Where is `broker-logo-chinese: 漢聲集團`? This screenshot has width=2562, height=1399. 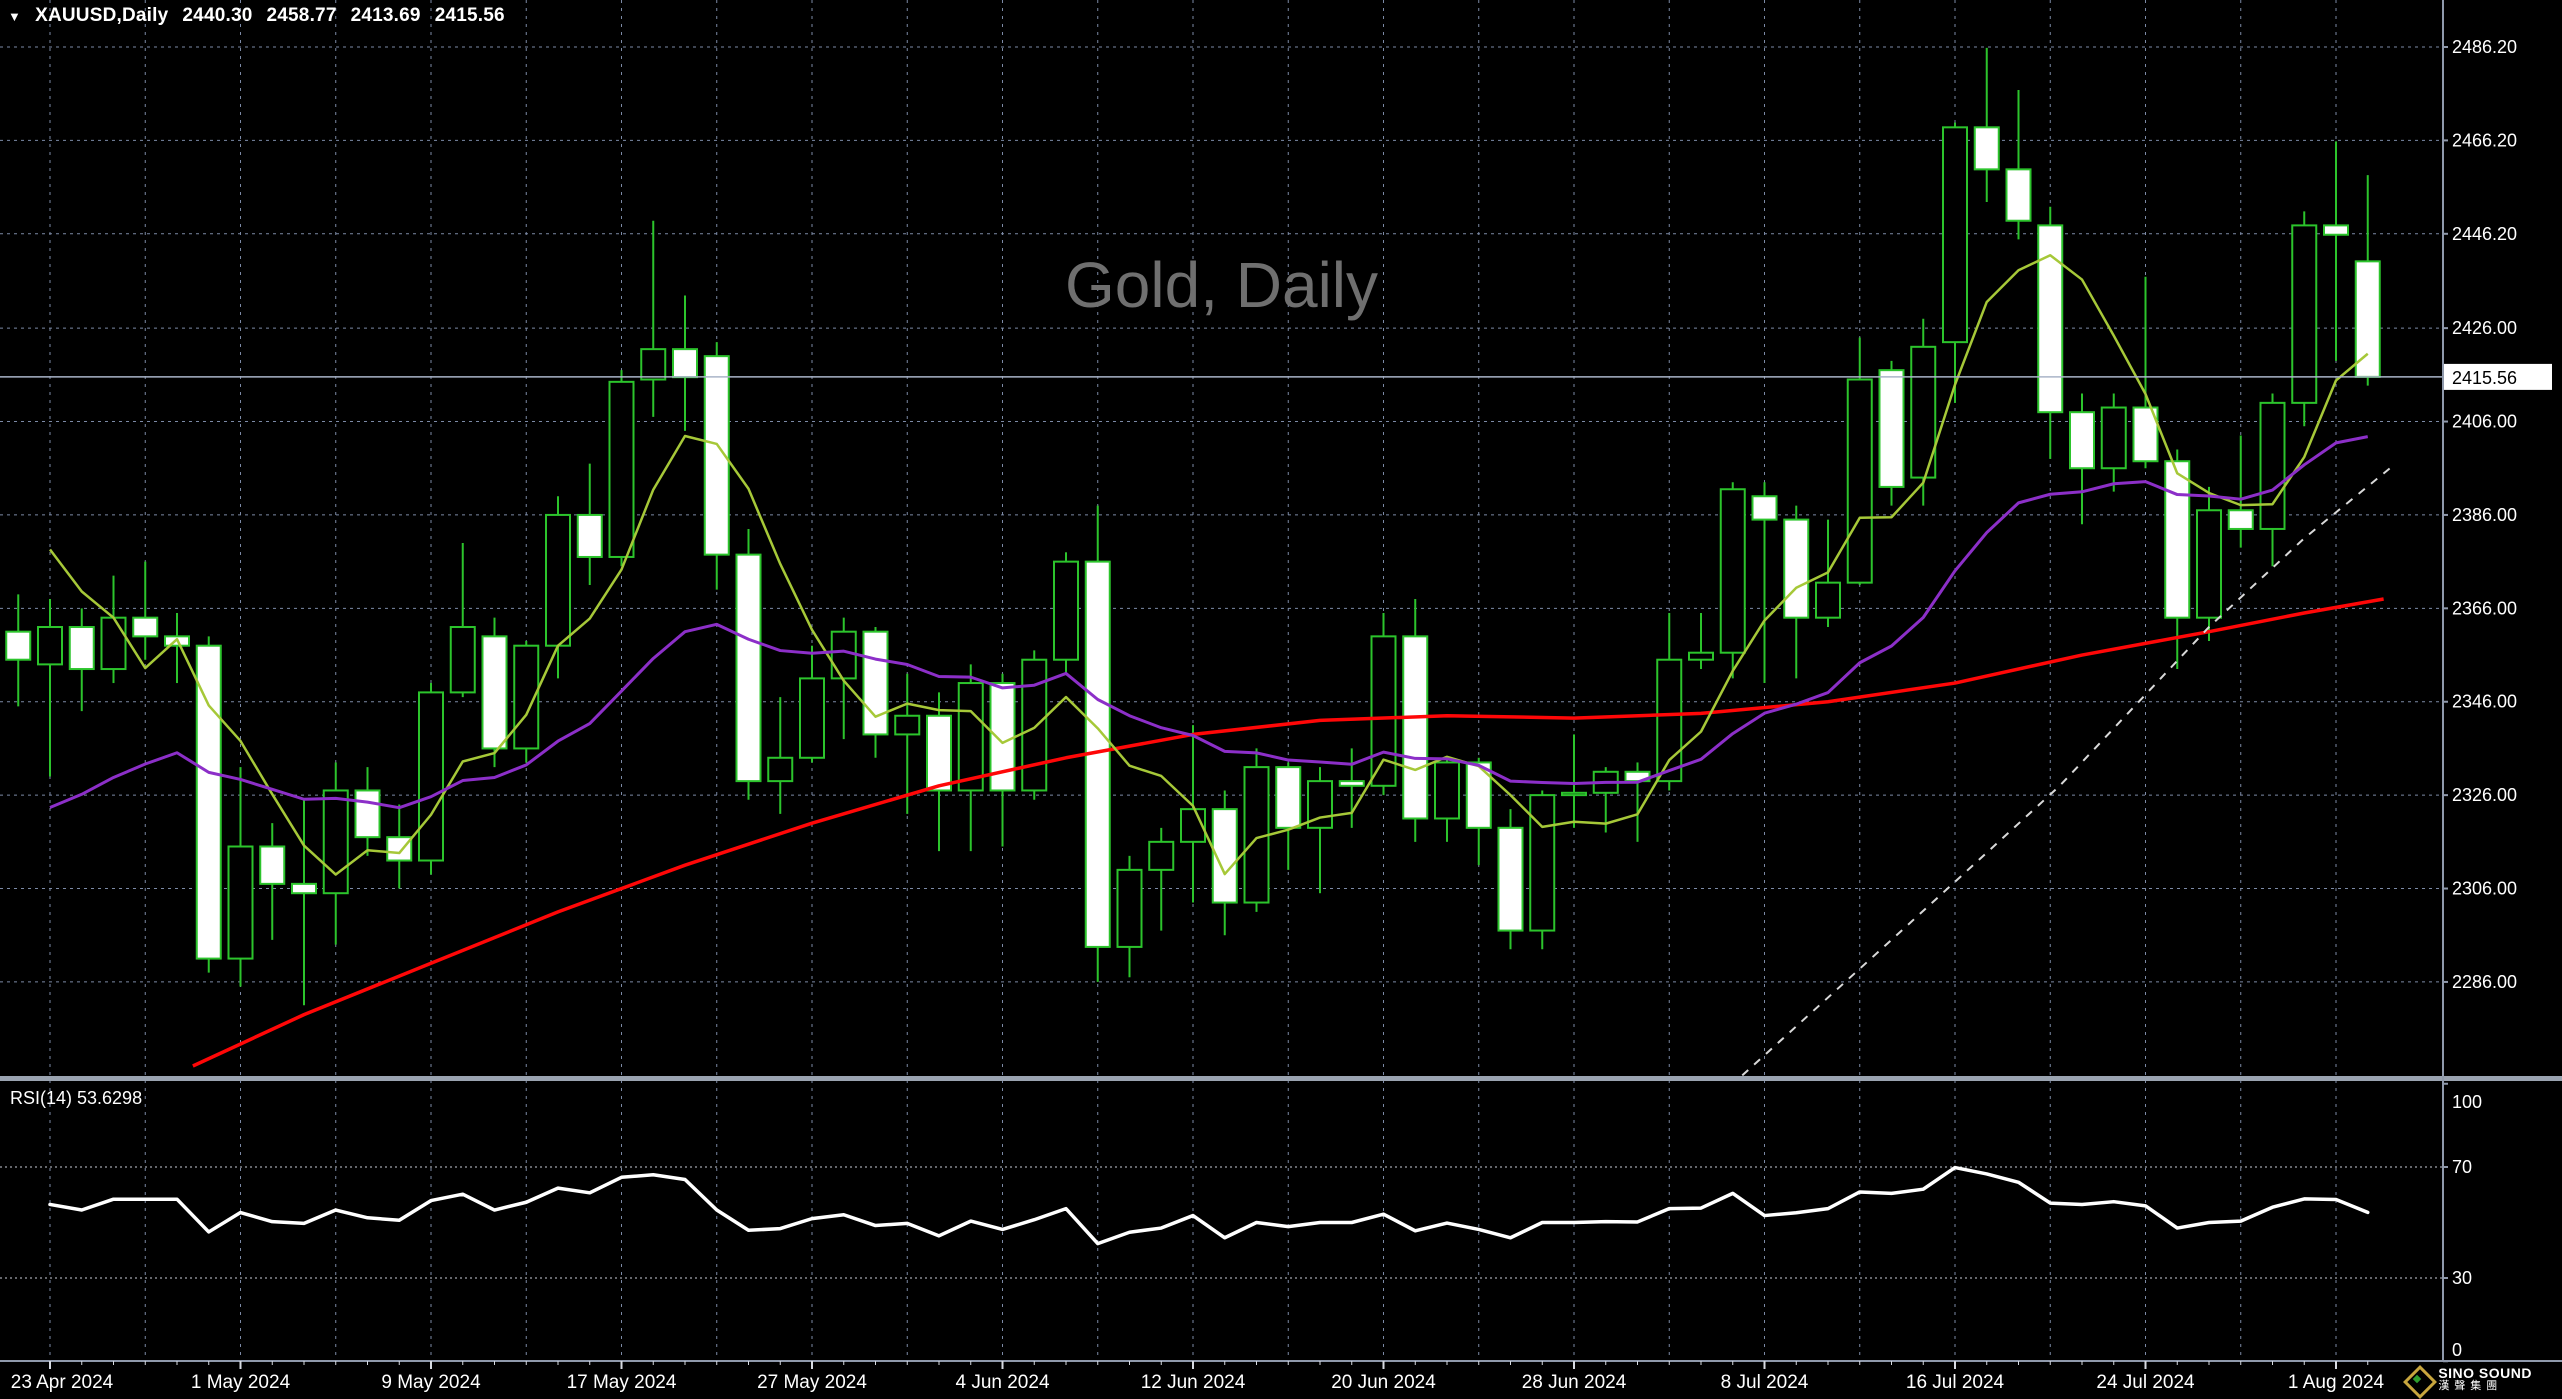 broker-logo-chinese: 漢聲集團 is located at coordinates (2470, 1386).